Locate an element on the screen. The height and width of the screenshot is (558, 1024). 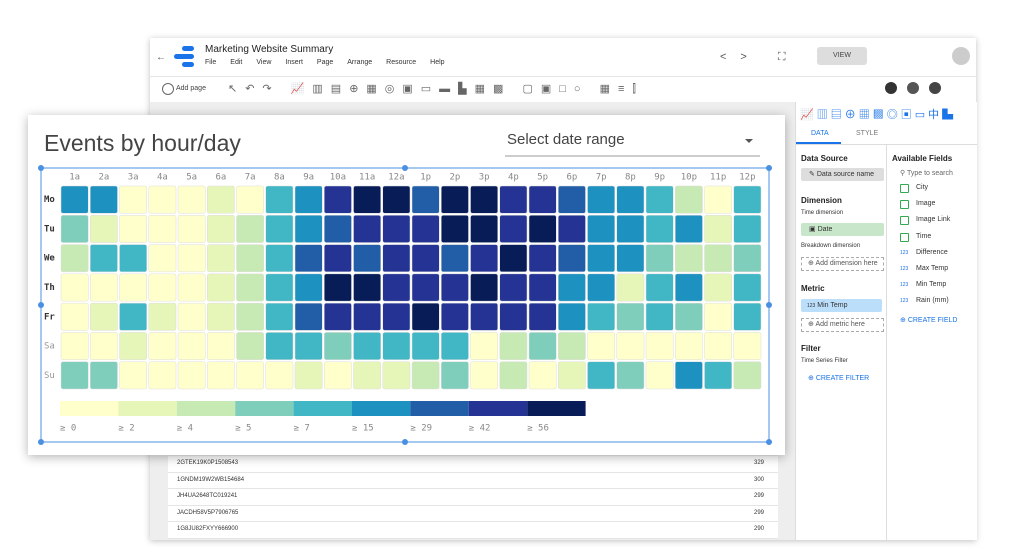
table-cell: 1GNDM19W2WB154684 is located at coordinates (211, 479).